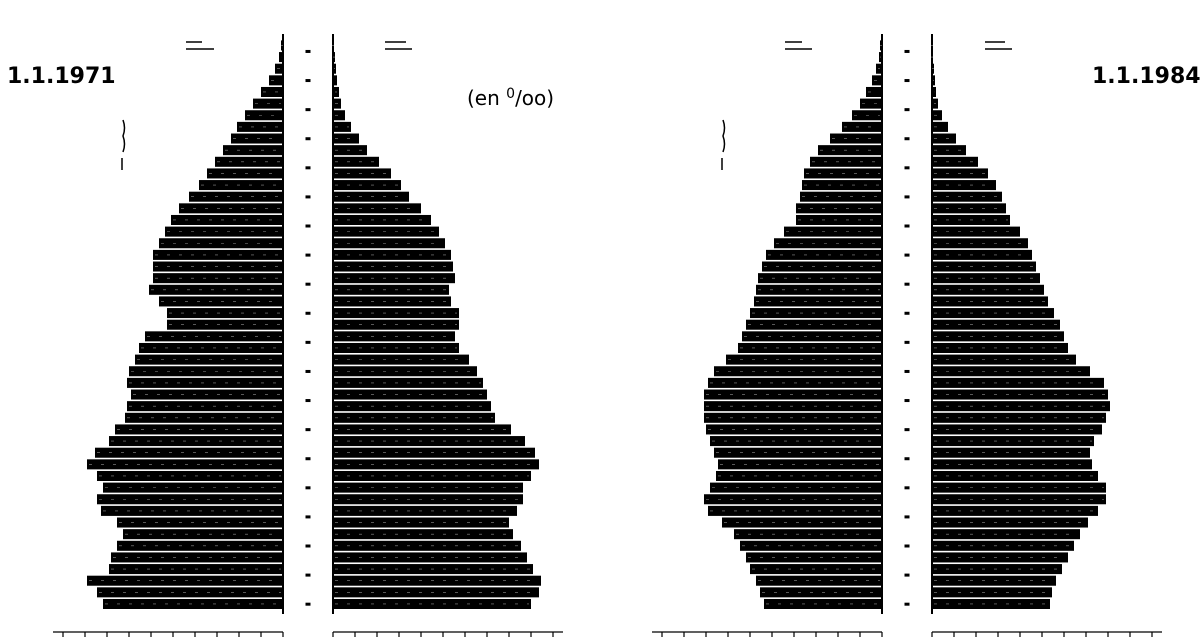 This screenshot has height=644, width=1201. I want to click on pyramid-1984-title: 1.1.1984, so click(1146, 76).